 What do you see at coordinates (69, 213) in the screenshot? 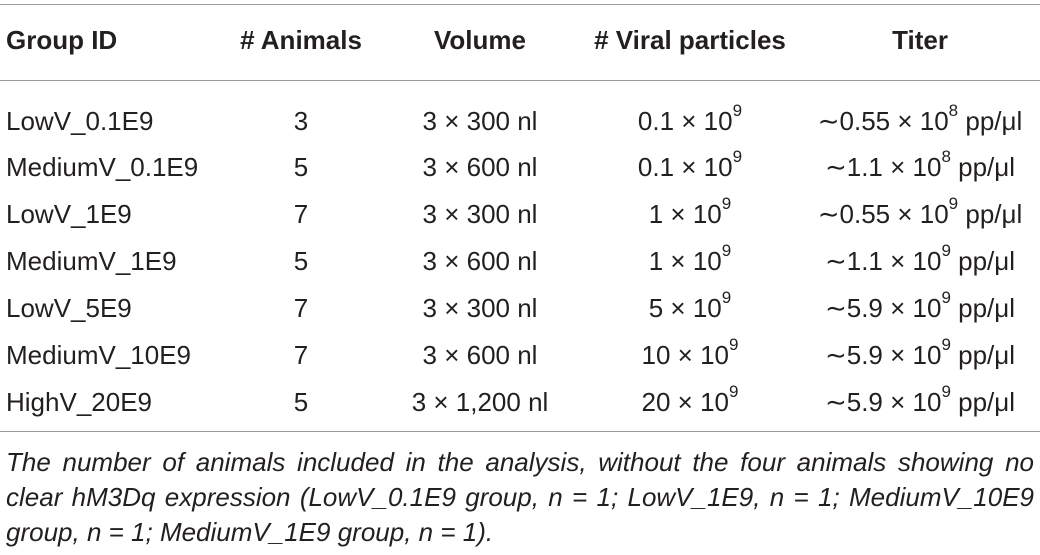
I see `cell-group-id: LowV_1E9` at bounding box center [69, 213].